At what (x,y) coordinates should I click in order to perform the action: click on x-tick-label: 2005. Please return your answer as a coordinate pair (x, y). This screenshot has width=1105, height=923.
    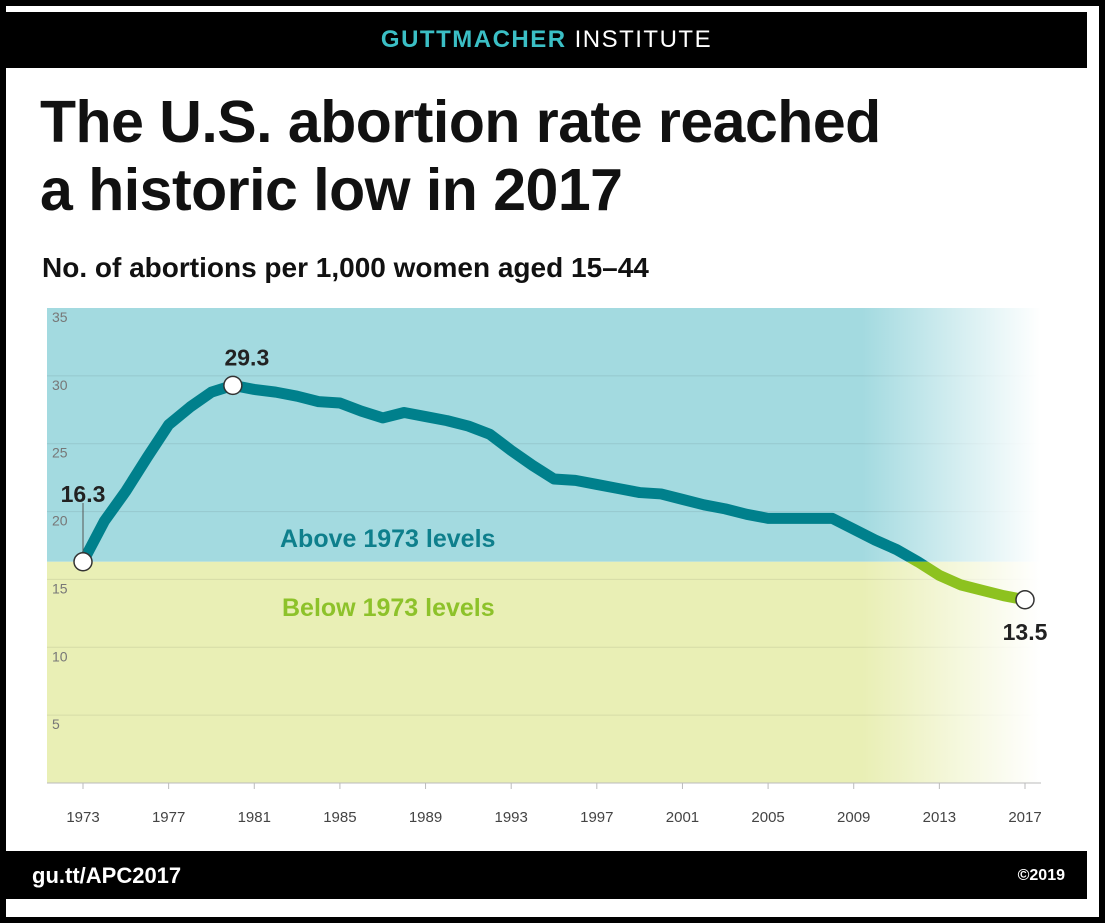
    Looking at the image, I should click on (767, 817).